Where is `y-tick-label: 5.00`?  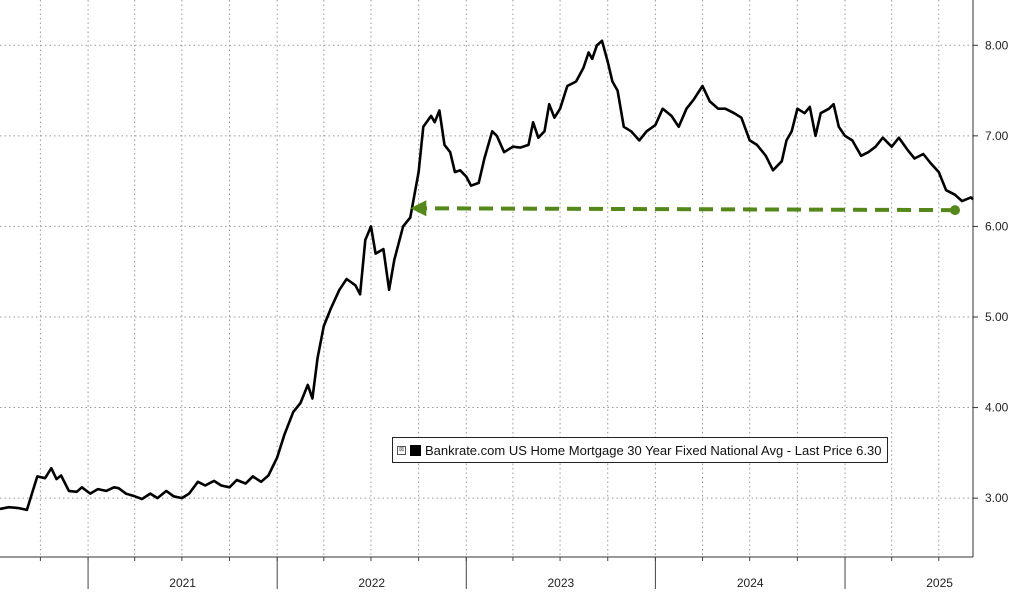
y-tick-label: 5.00 is located at coordinates (997, 317).